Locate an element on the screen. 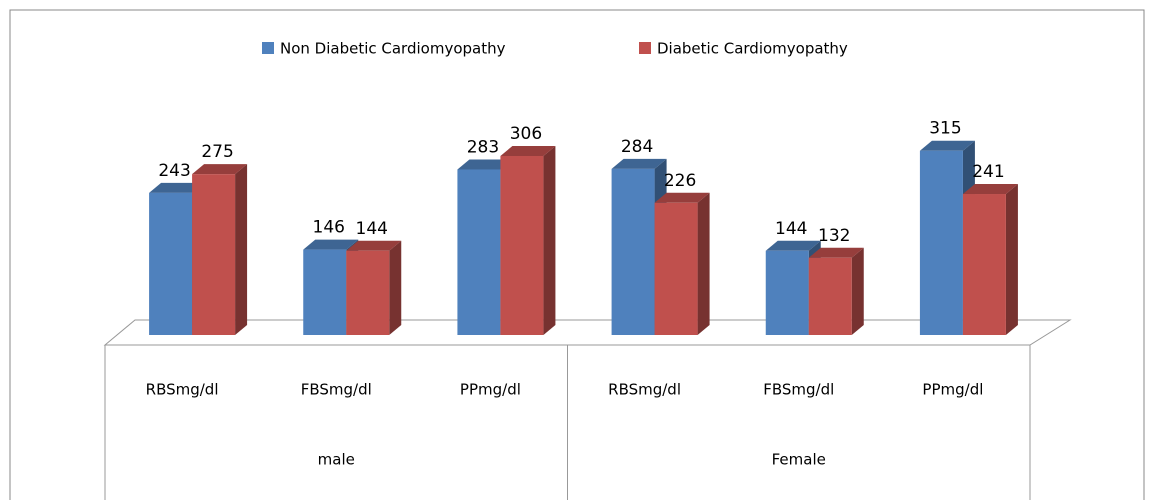  legend-label: Non Diabetic Cardiomyopathy is located at coordinates (393, 49).